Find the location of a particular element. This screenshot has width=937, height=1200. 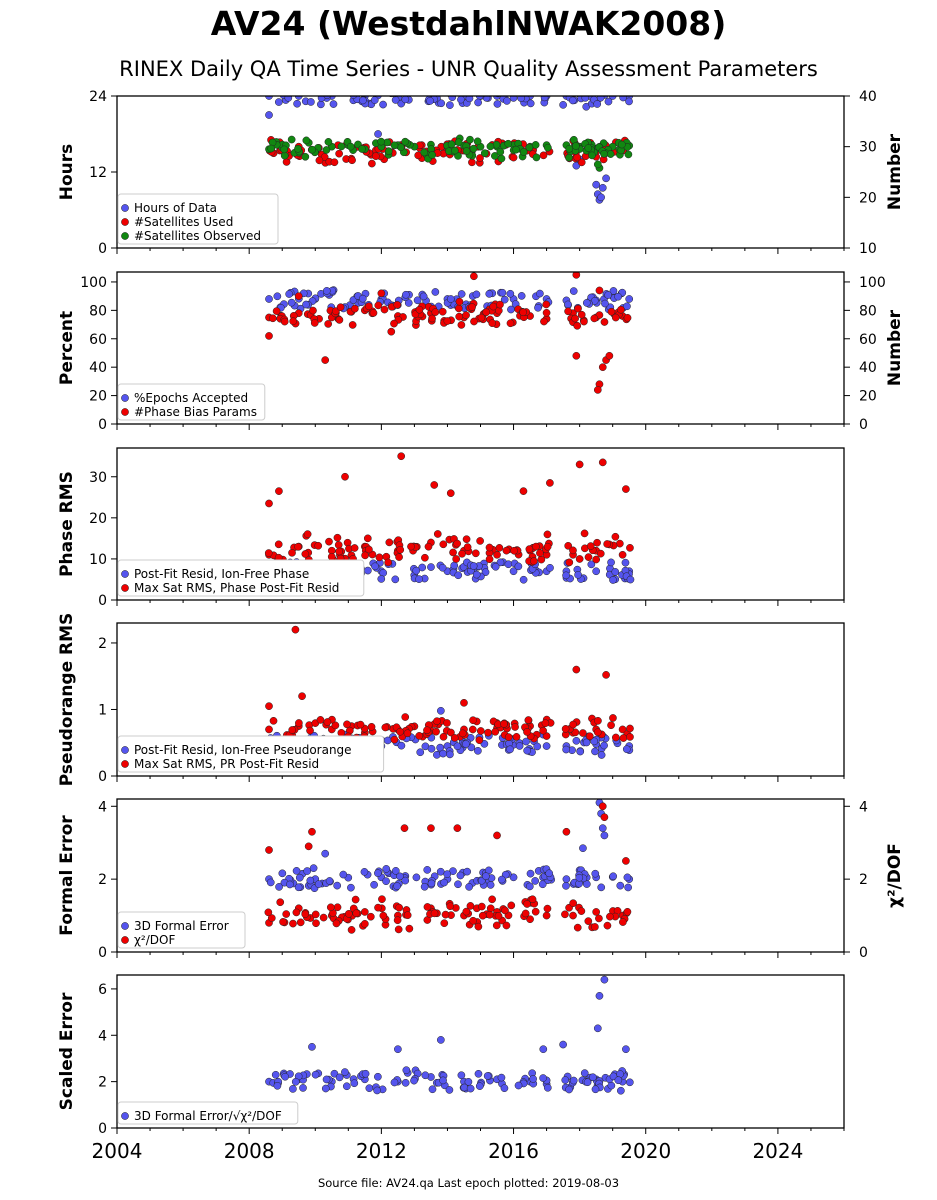

legend-label: 3D Formal Error is located at coordinates (181, 926).